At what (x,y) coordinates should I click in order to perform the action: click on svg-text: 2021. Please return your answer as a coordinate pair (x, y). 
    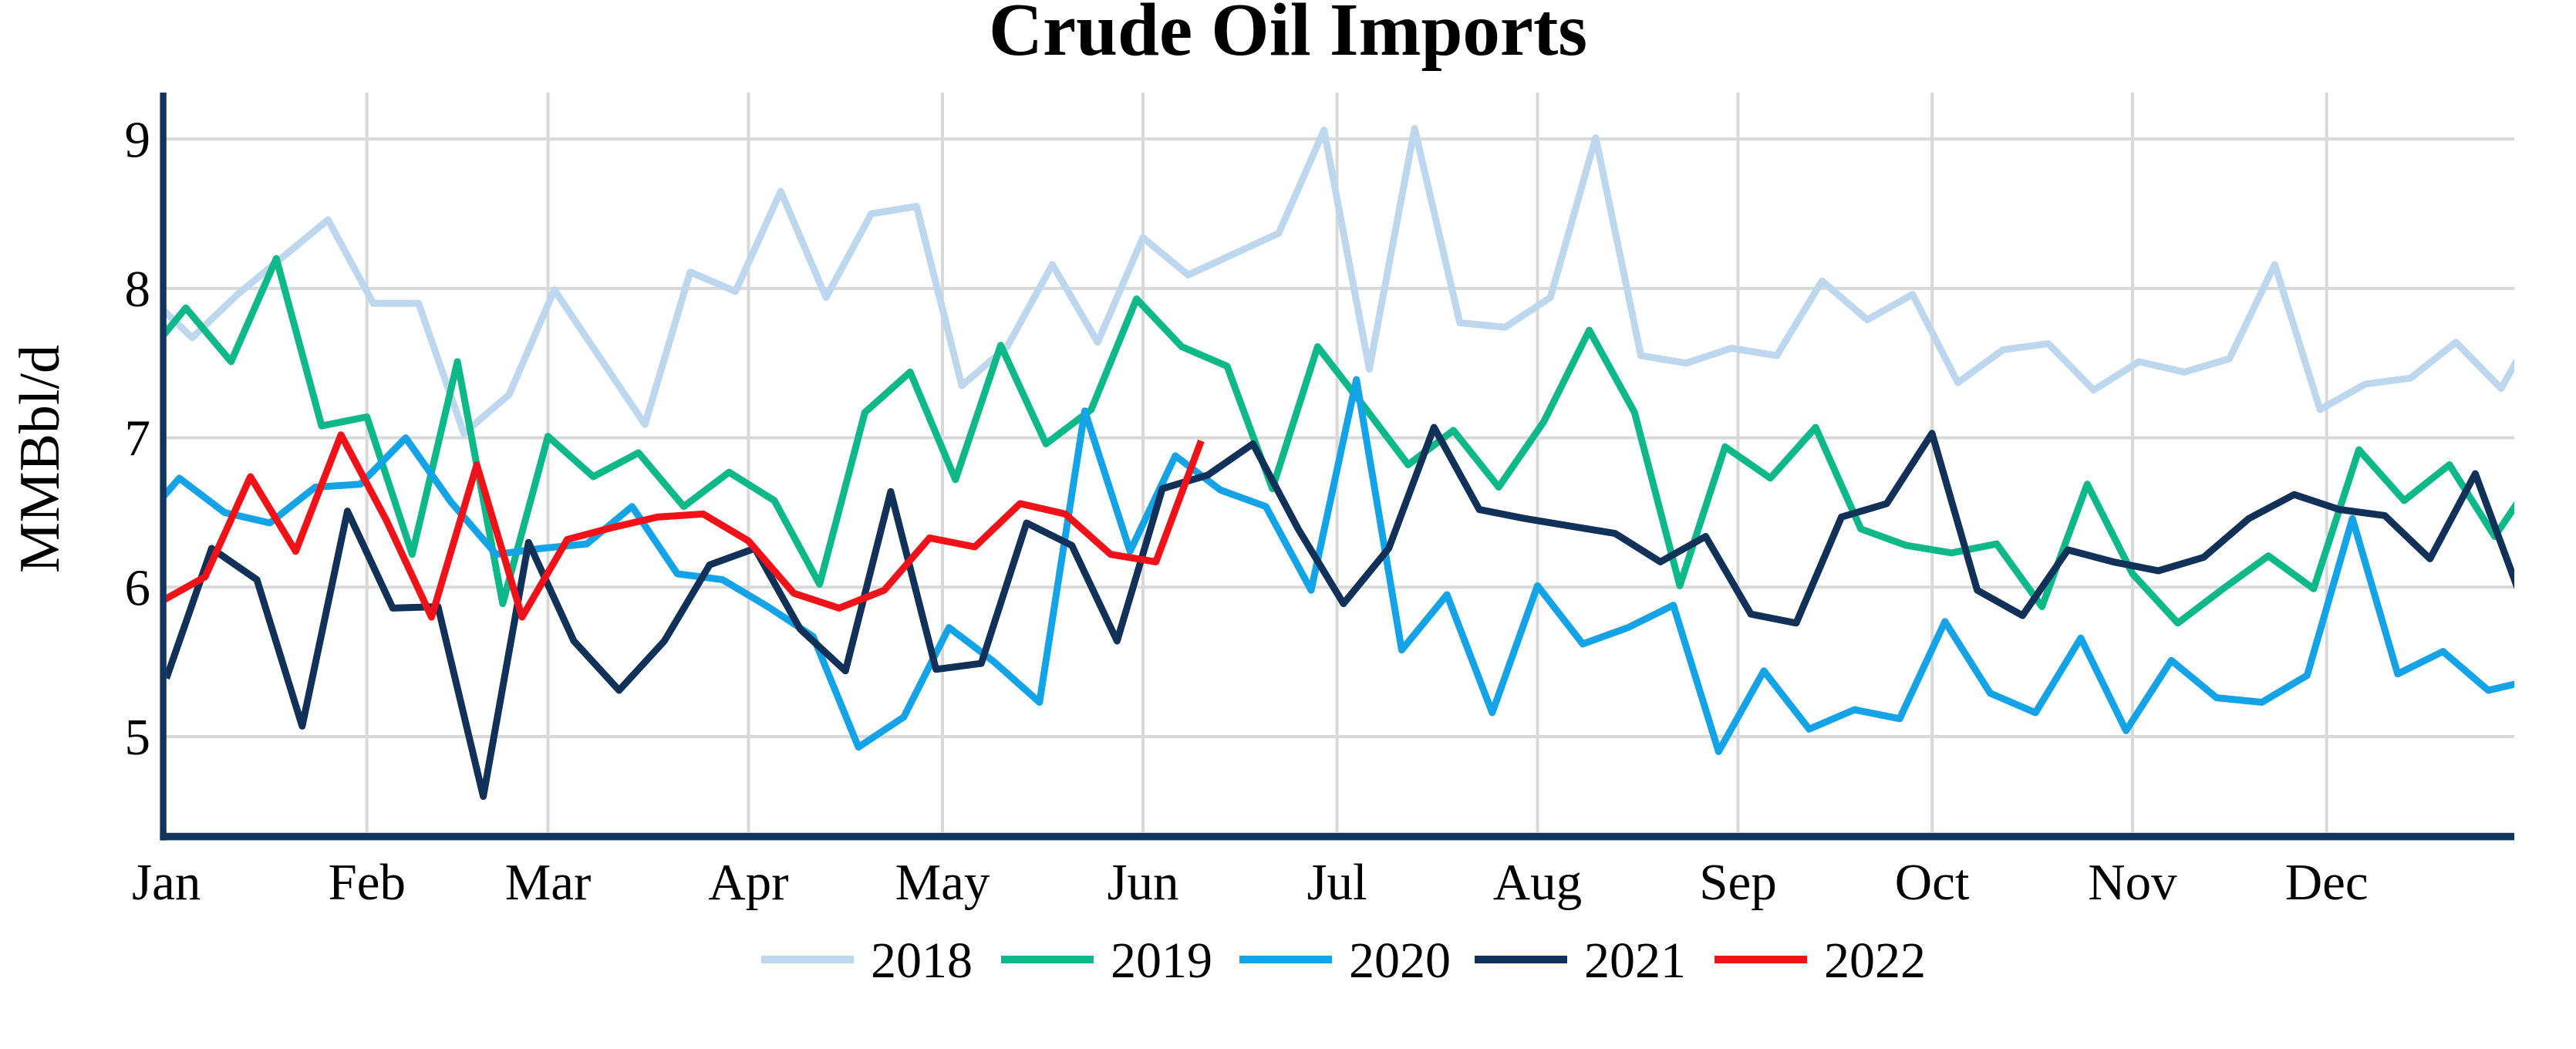
    Looking at the image, I should click on (1635, 961).